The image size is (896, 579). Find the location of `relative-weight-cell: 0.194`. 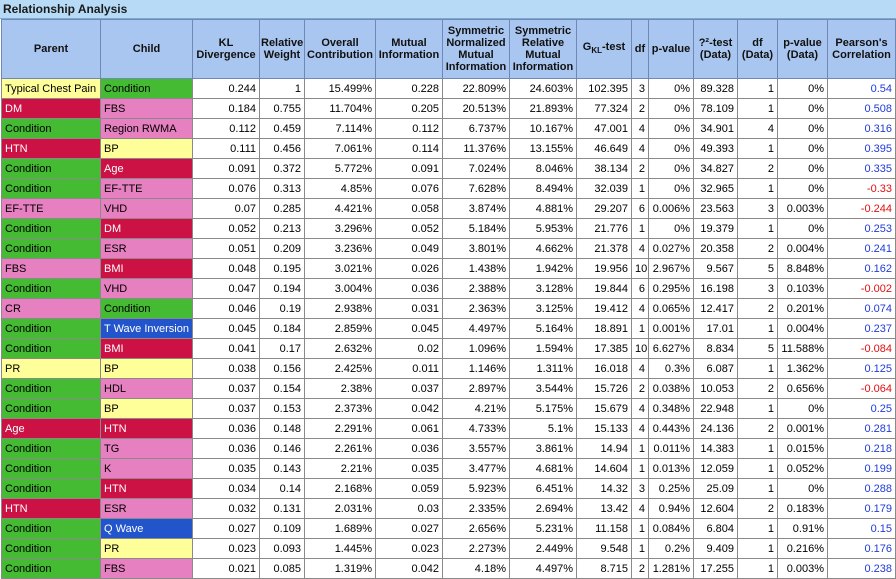

relative-weight-cell: 0.194 is located at coordinates (282, 288).